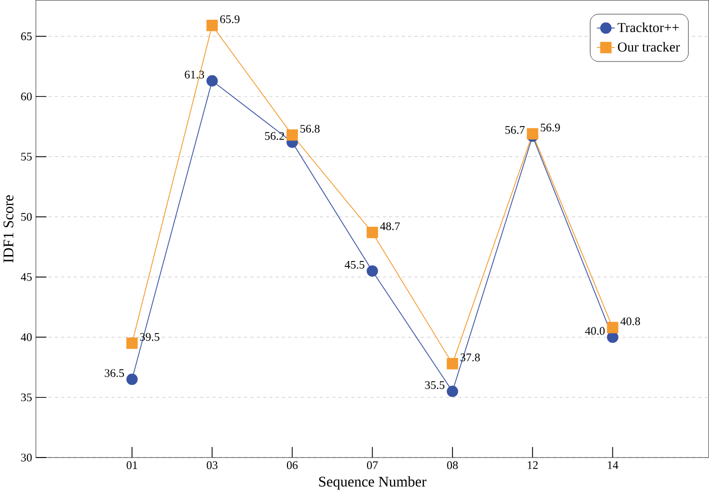  What do you see at coordinates (26, 277) in the screenshot?
I see `y-tick-label: 45` at bounding box center [26, 277].